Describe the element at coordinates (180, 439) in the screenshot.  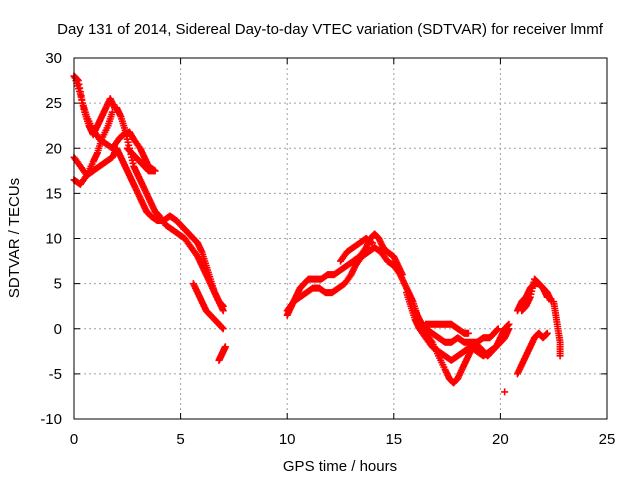
I see `x-tick-label: 5` at that location.